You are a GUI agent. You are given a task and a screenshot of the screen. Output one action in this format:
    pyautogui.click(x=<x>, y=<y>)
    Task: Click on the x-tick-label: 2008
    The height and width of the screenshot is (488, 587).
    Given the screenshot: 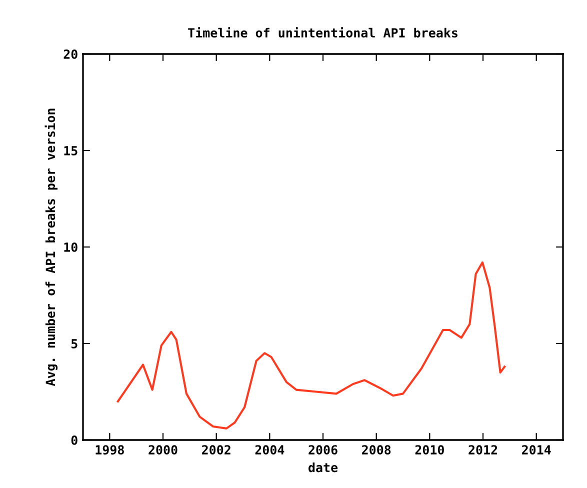 What is the action you would take?
    pyautogui.click(x=376, y=450)
    